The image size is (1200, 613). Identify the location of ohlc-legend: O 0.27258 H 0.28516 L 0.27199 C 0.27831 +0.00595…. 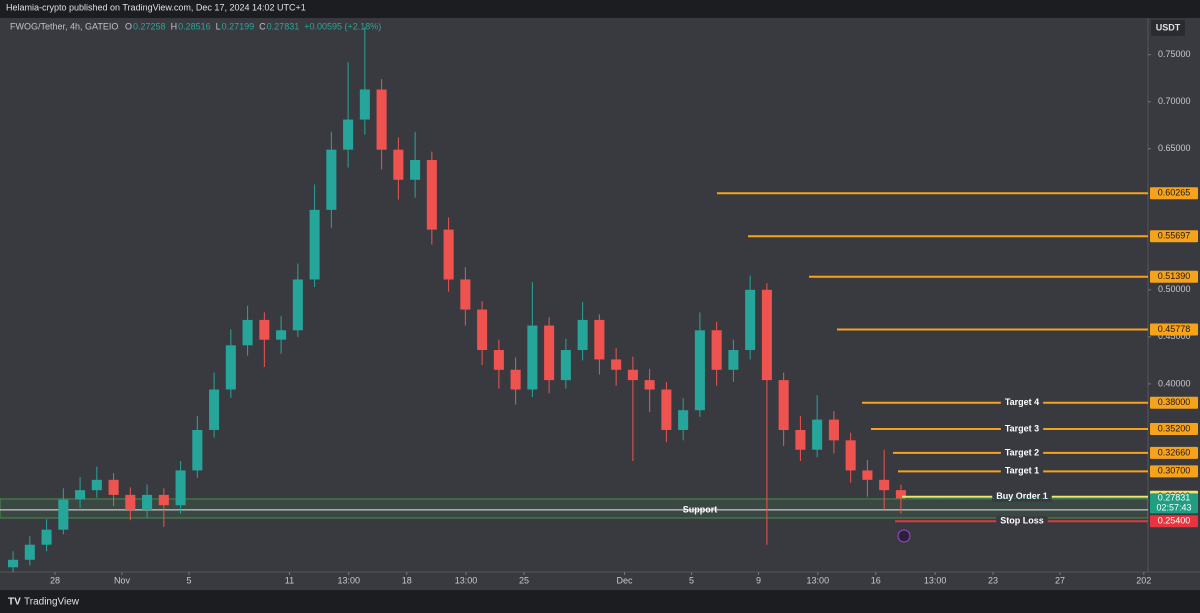
(253, 26).